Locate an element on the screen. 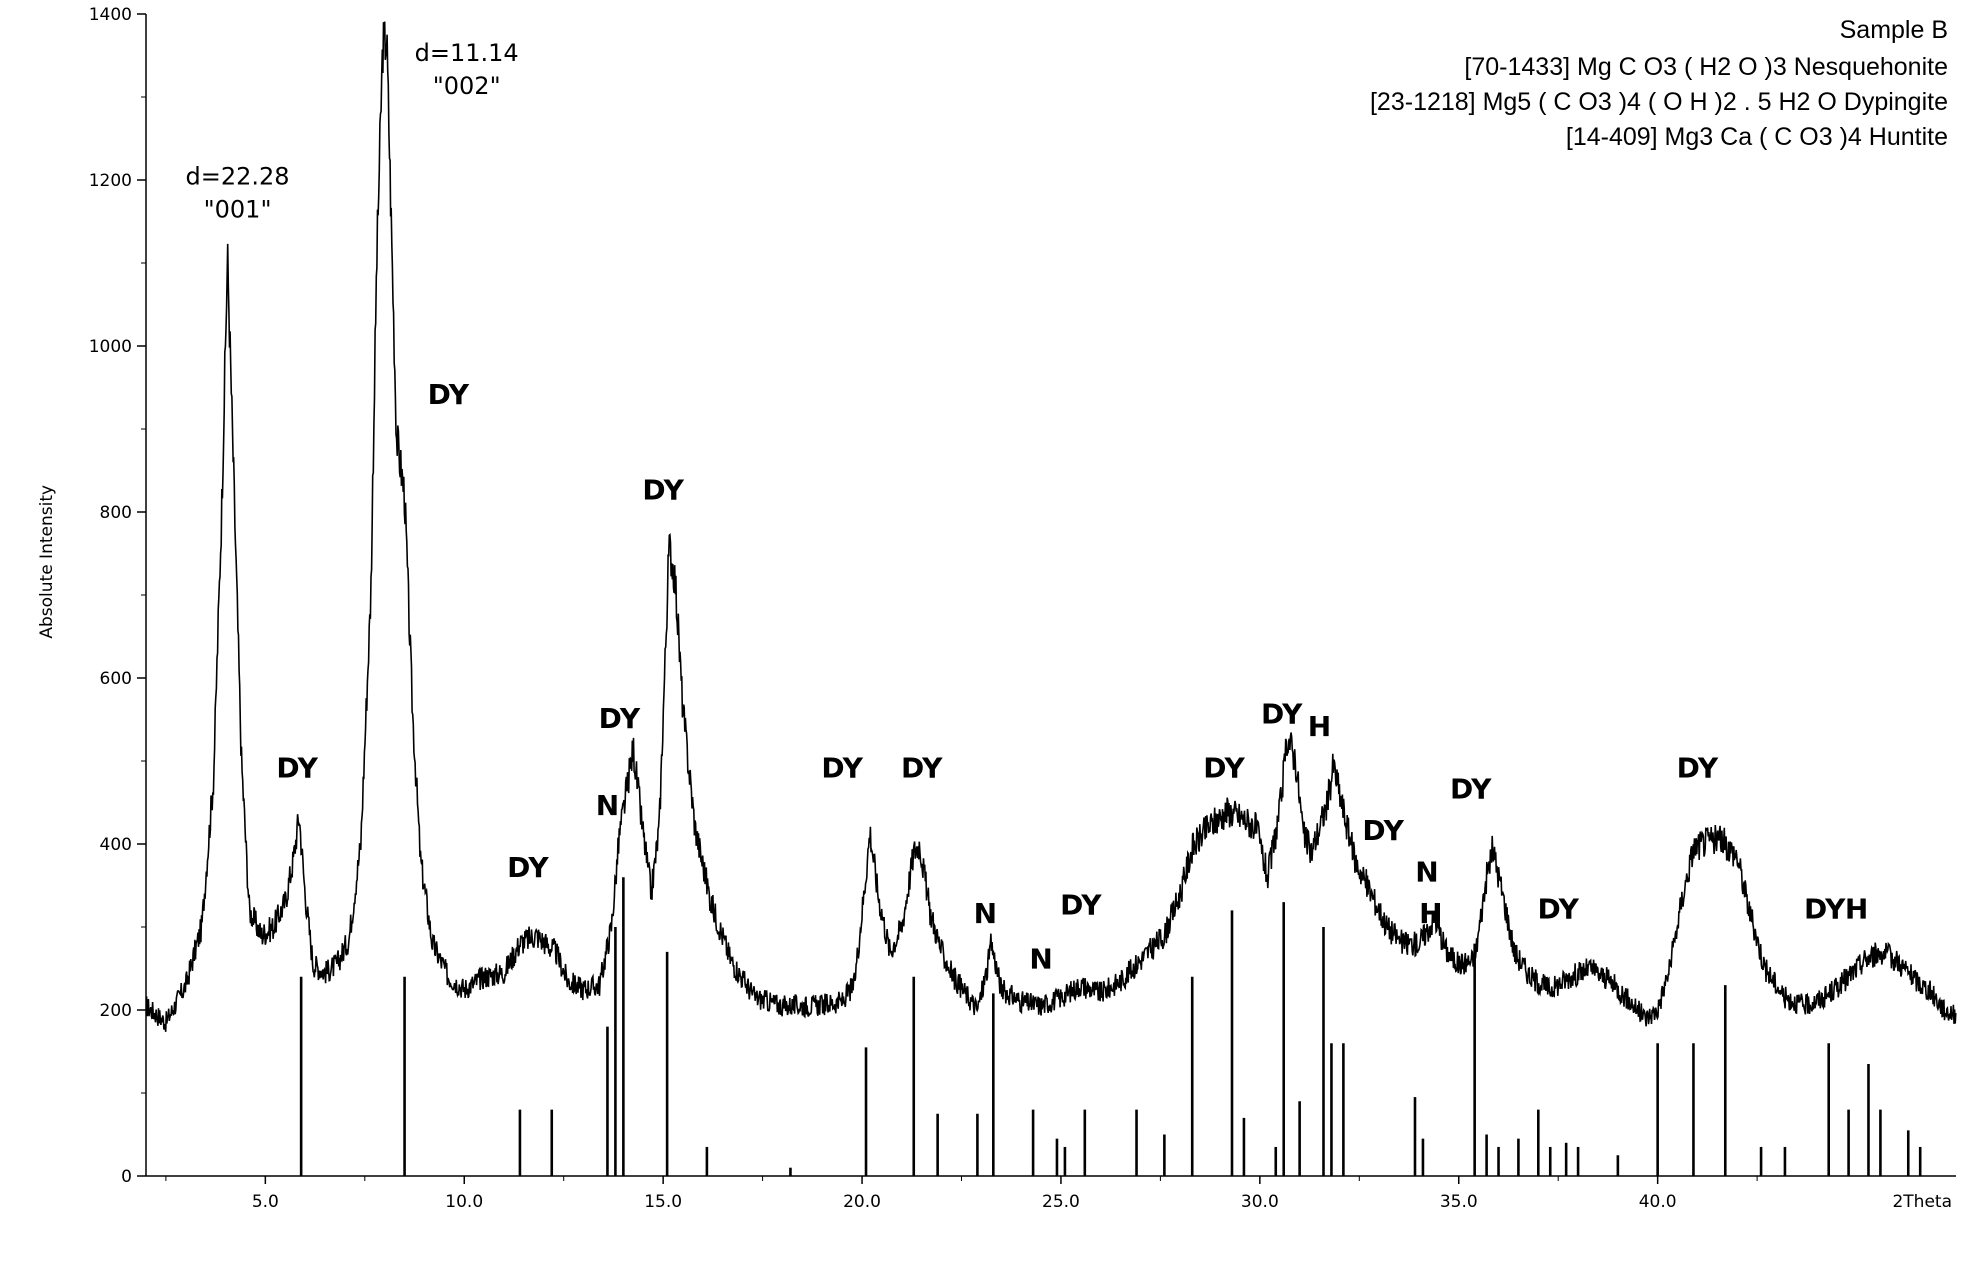 This screenshot has width=1964, height=1263. x-tick-label: 10.0 is located at coordinates (464, 1202).